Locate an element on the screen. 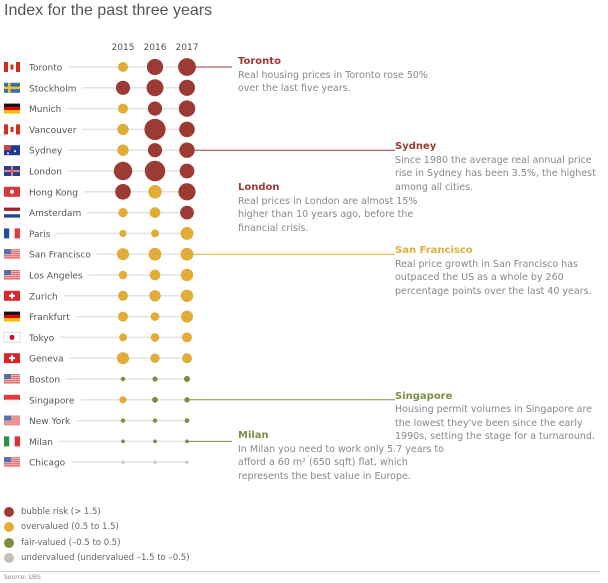 Image resolution: width=608 pixels, height=583 pixels. source-note: Source: UBS is located at coordinates (22, 577).